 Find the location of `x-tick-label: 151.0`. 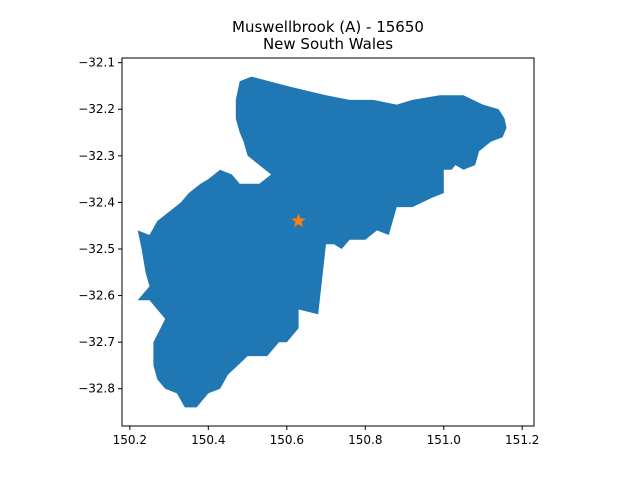

x-tick-label: 151.0 is located at coordinates (444, 440).